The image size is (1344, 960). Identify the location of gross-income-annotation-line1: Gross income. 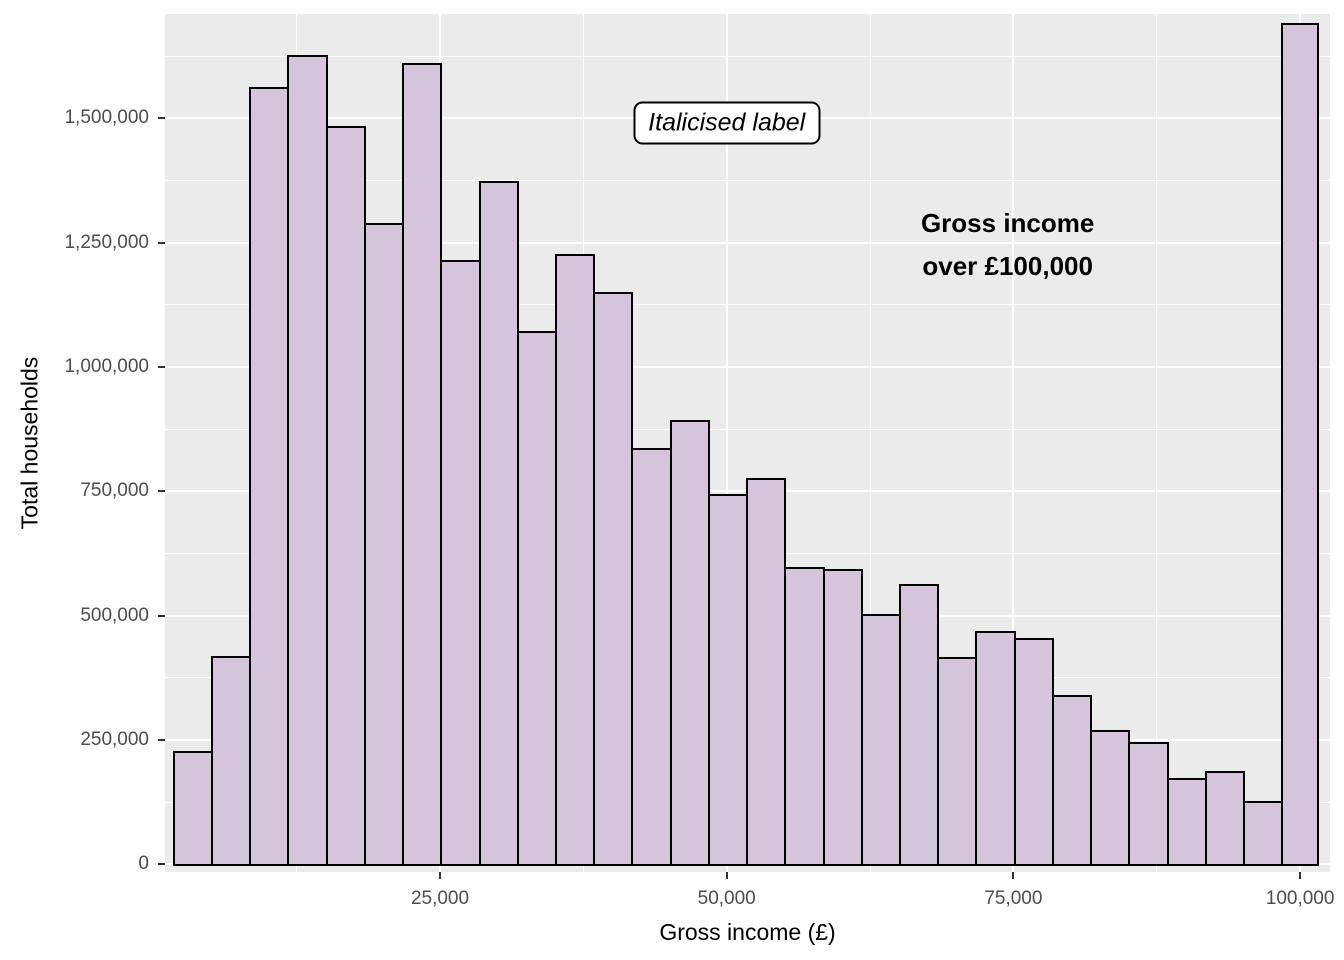
(1007, 223).